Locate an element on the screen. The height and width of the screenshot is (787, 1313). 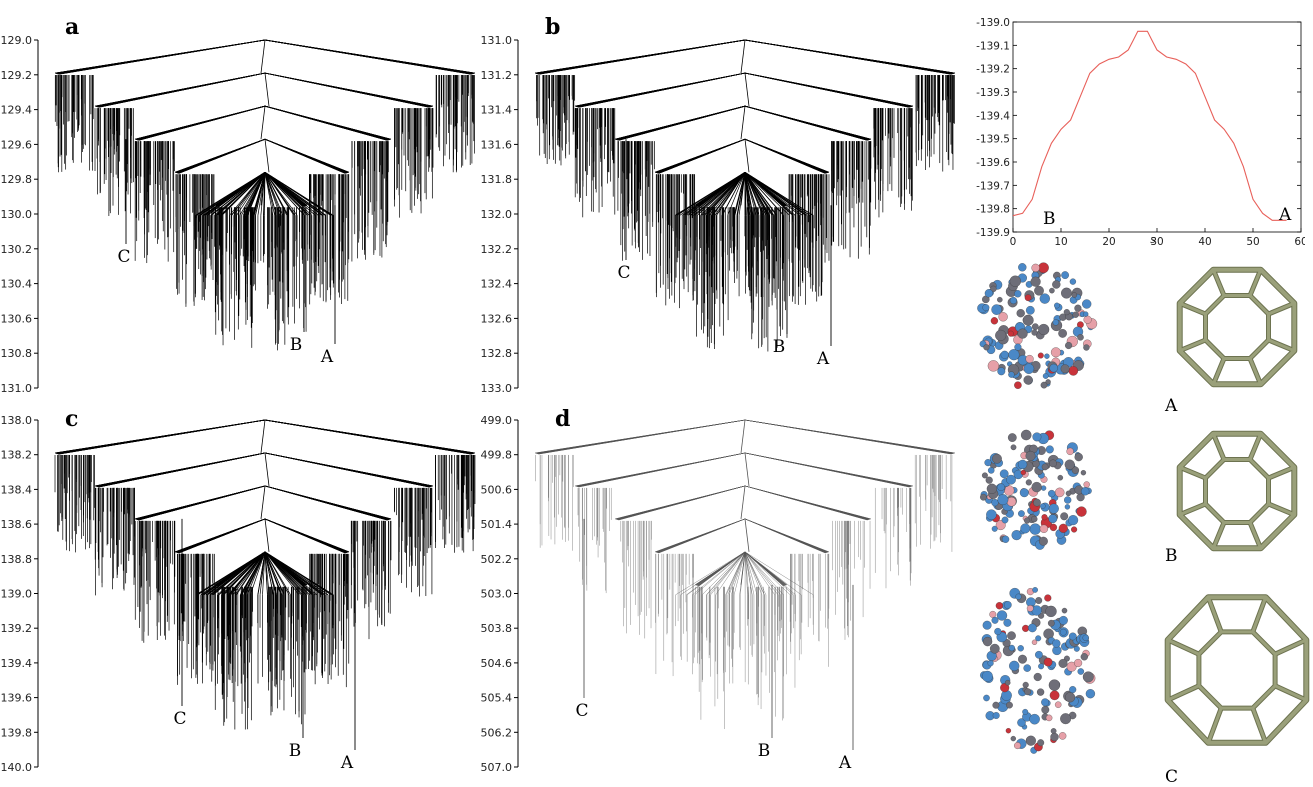
path-endpoint-a: A is located at coordinates (1285, 215).